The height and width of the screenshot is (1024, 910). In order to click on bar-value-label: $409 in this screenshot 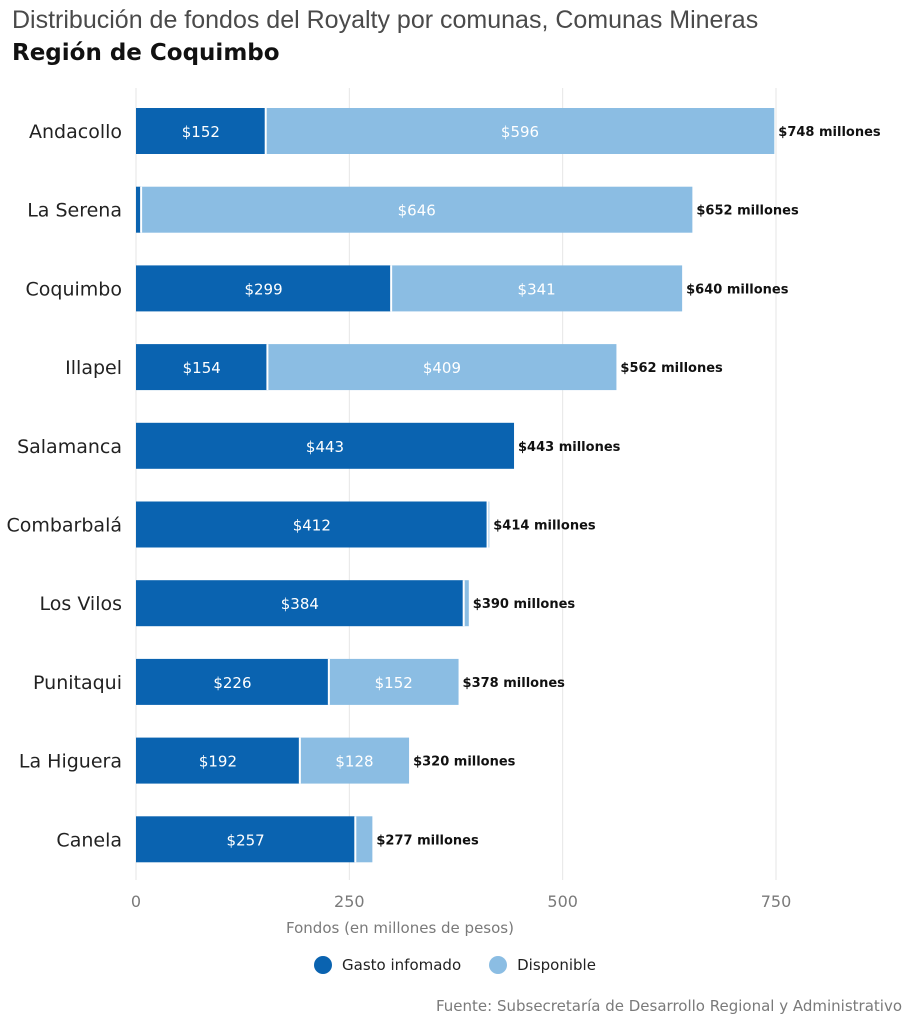, I will do `click(442, 368)`.